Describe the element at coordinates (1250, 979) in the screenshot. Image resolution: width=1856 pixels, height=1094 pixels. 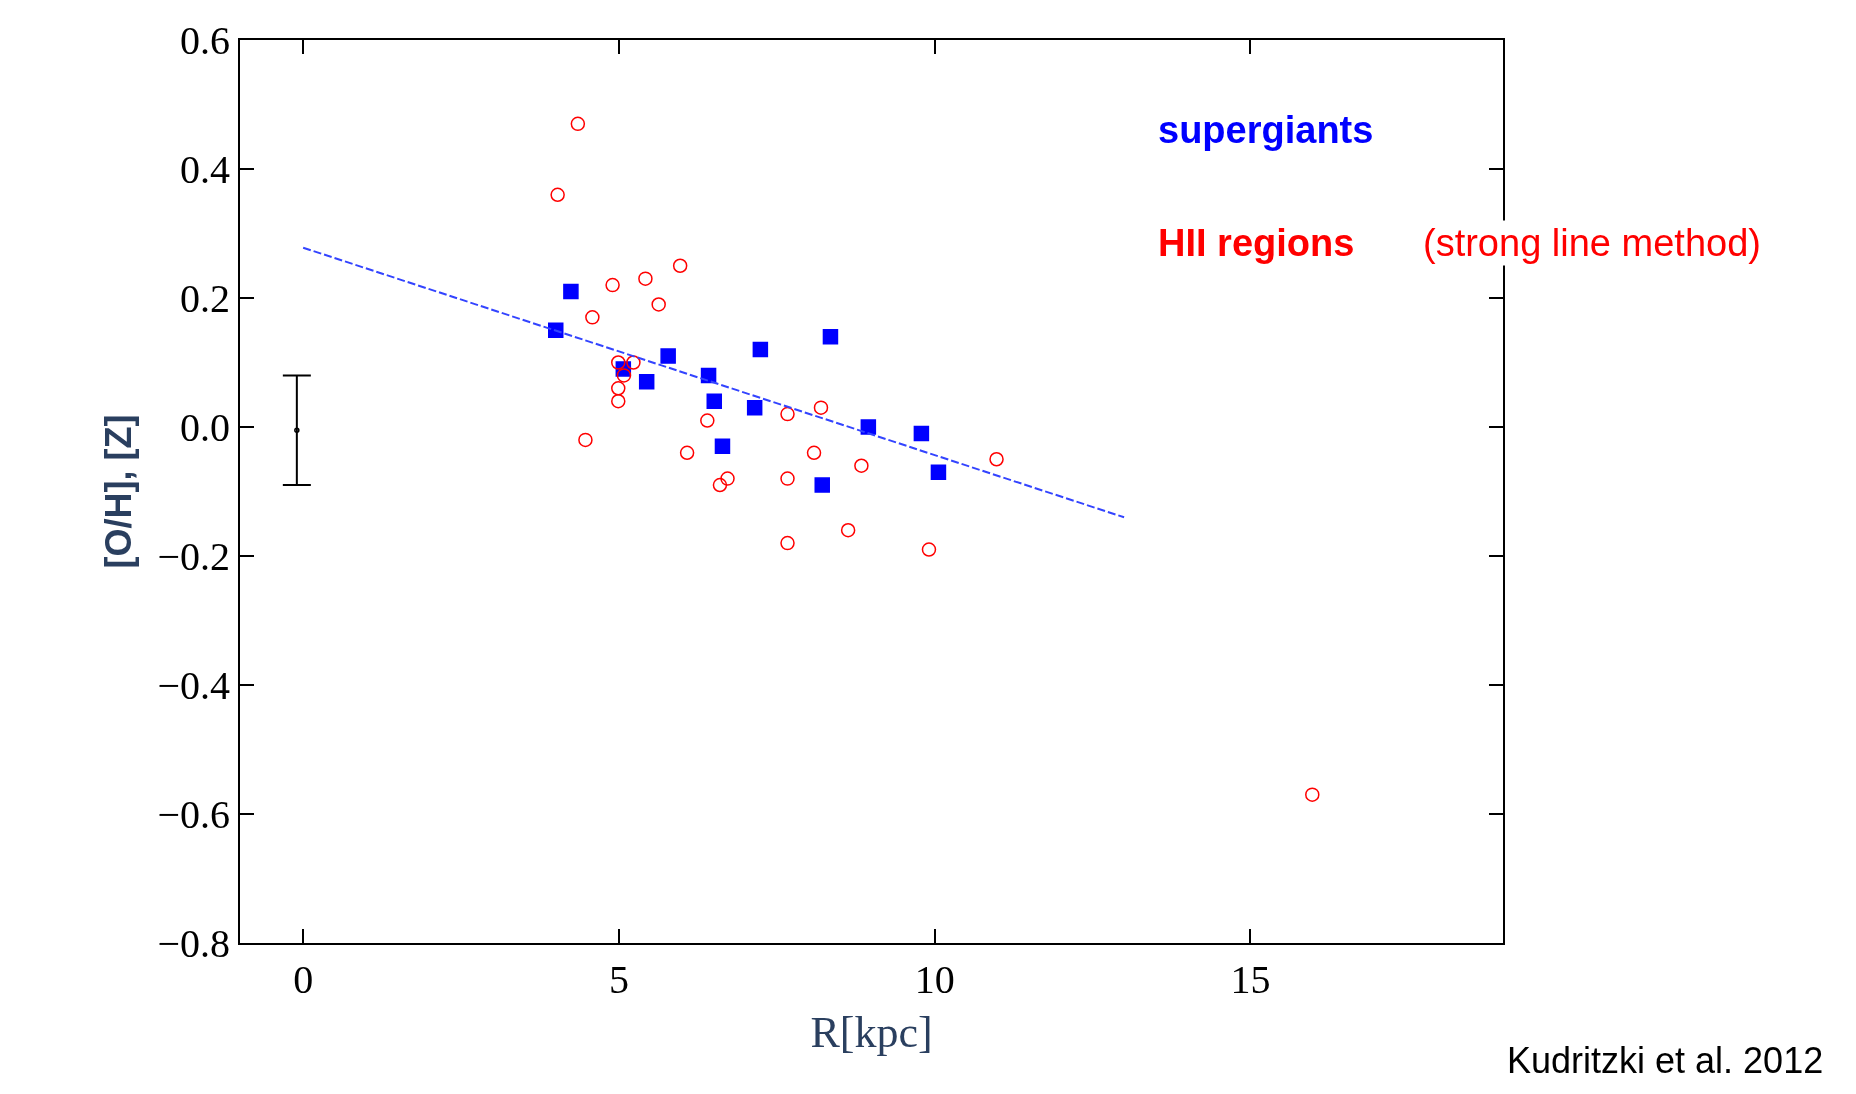
I see `x-tick-label: 15` at that location.